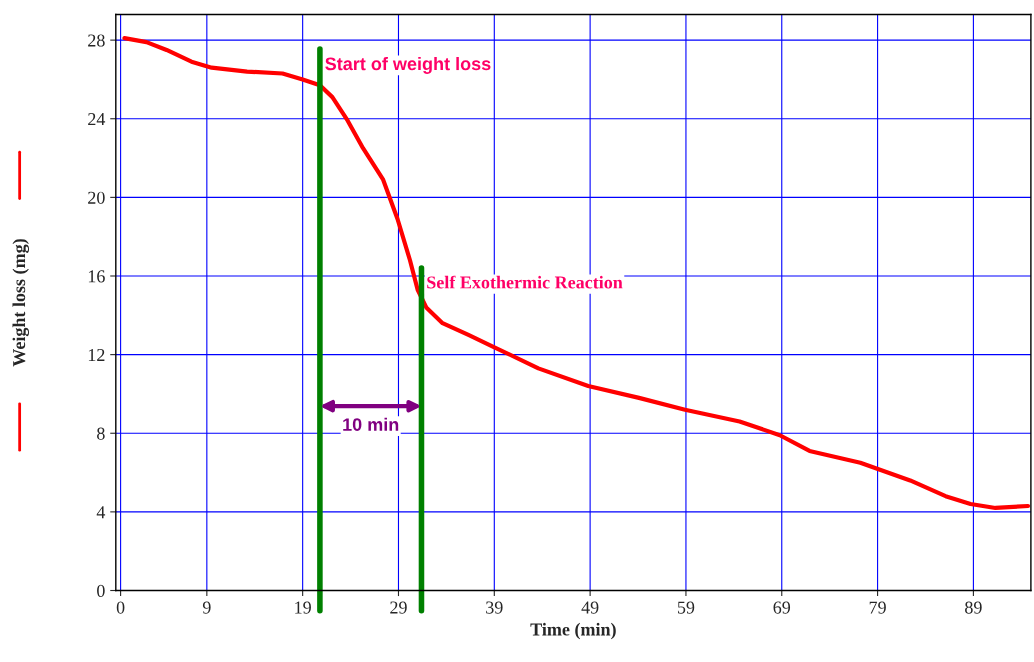 This screenshot has height=662, width=1034. What do you see at coordinates (101, 590) in the screenshot?
I see `y-tick-label: 0` at bounding box center [101, 590].